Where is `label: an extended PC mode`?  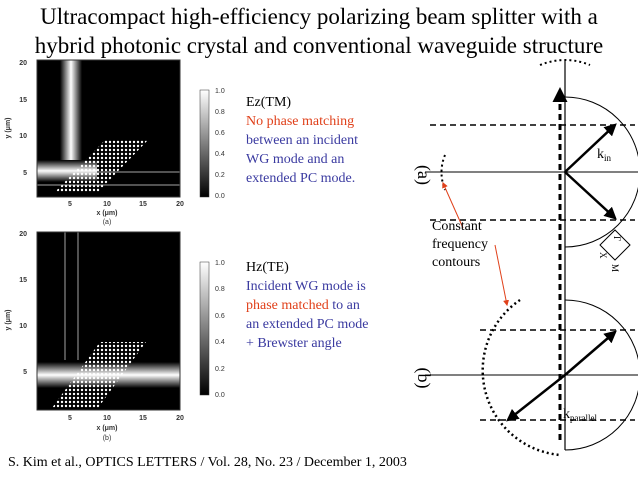
label: an extended PC mode is located at coordinates (307, 324).